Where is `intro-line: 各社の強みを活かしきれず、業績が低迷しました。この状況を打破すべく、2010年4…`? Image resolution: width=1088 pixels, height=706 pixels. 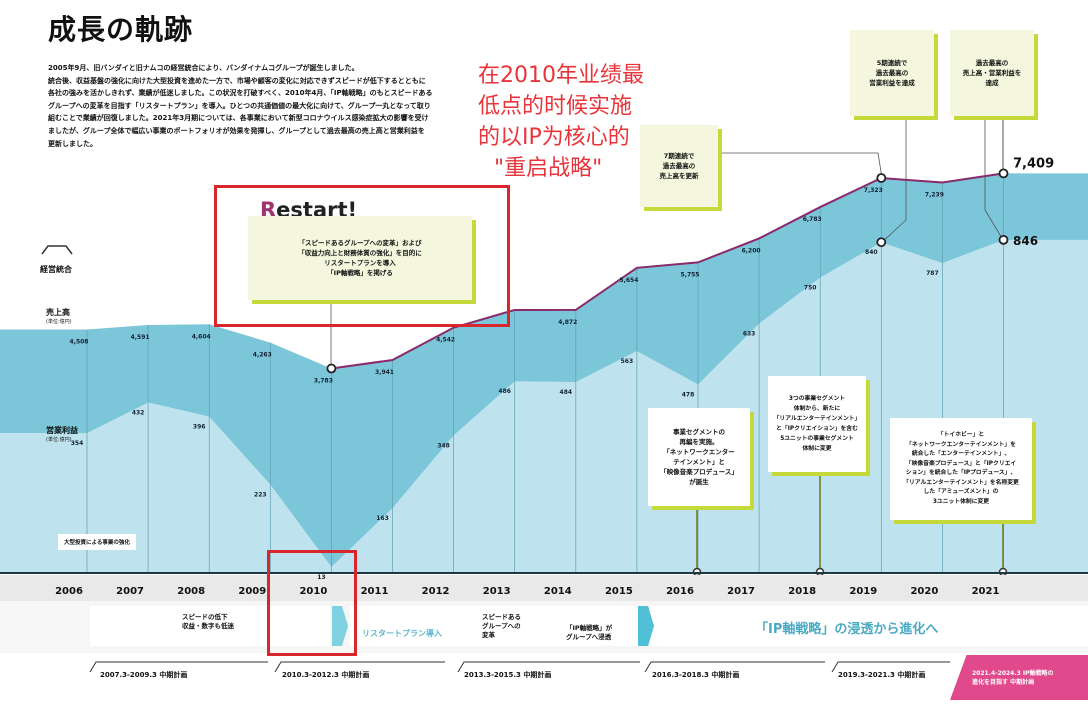 intro-line: 各社の強みを活かしきれず、業績が低迷しました。この状況を打破すべく、2010年4… is located at coordinates (240, 93).